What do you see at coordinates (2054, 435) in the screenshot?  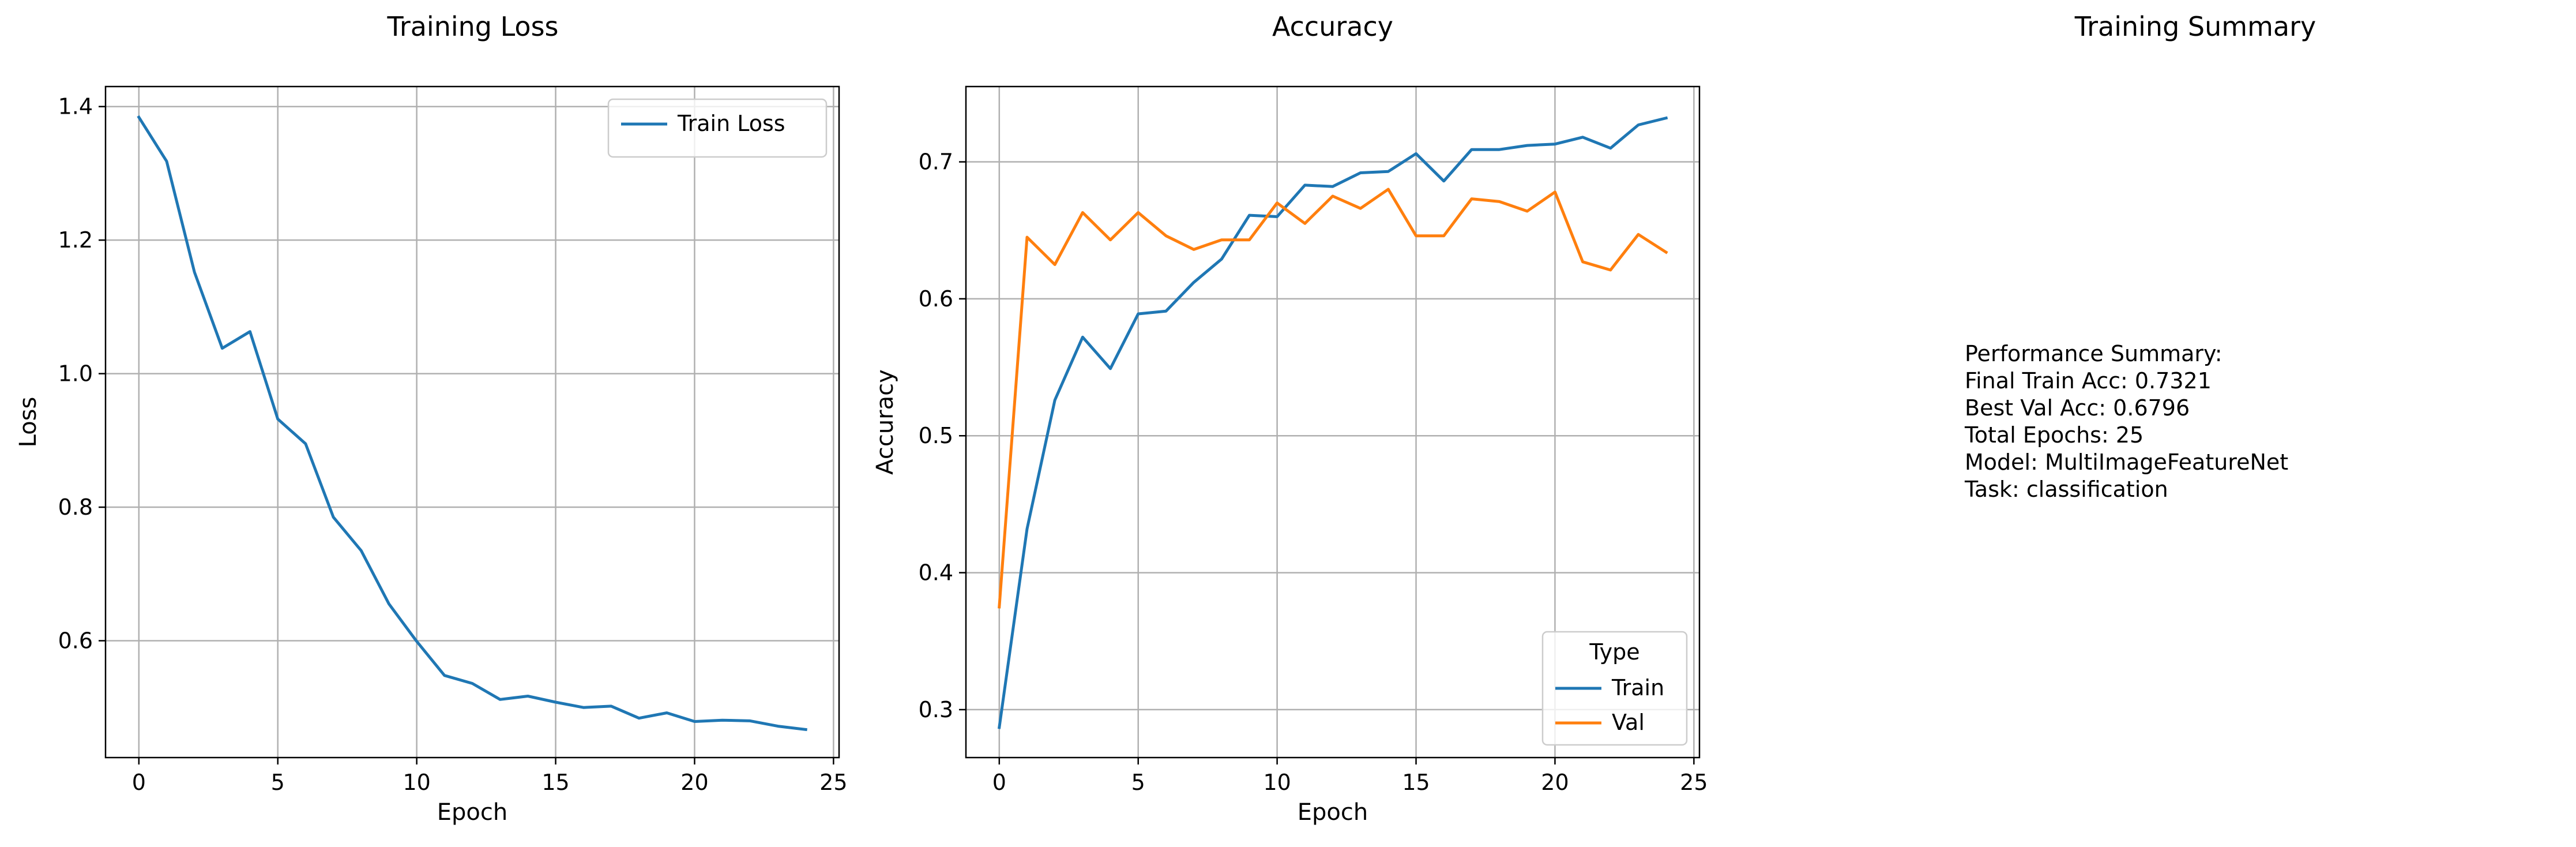 I see `summary-line: Total Epochs: 25` at bounding box center [2054, 435].